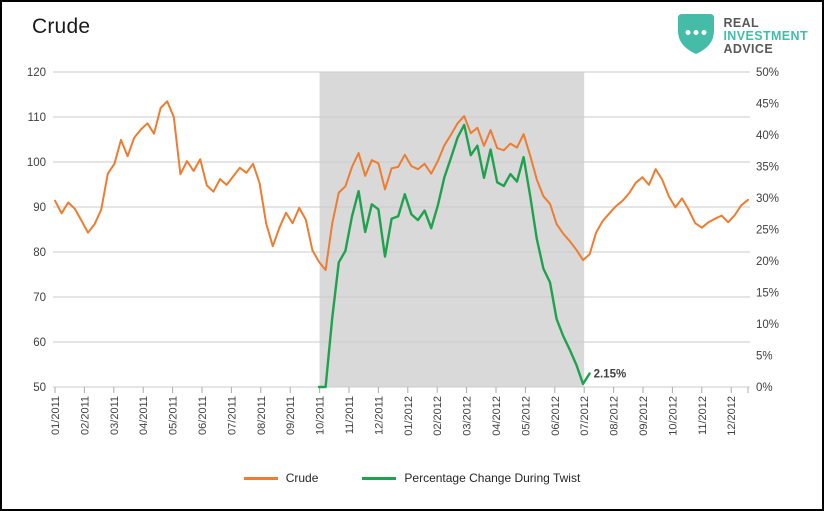 Image resolution: width=824 pixels, height=511 pixels. What do you see at coordinates (497, 416) in the screenshot?
I see `x-tick-label: 04/2012` at bounding box center [497, 416].